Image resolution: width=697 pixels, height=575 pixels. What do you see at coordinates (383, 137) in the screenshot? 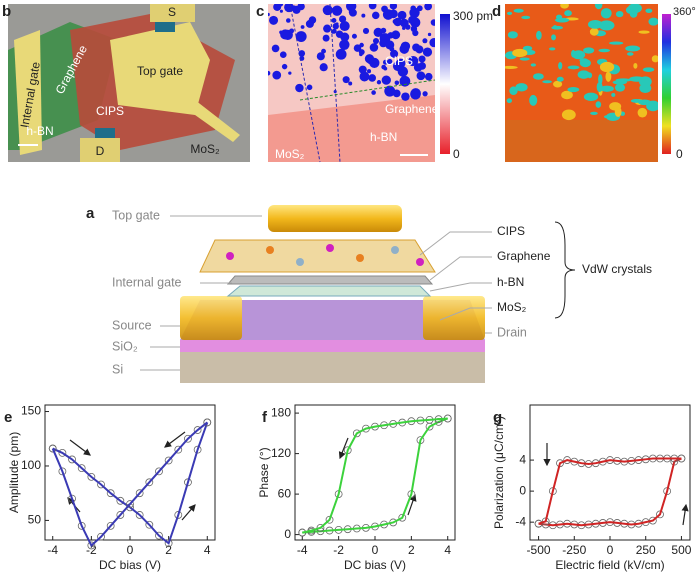
I see `region-label: h-BN` at bounding box center [383, 137].